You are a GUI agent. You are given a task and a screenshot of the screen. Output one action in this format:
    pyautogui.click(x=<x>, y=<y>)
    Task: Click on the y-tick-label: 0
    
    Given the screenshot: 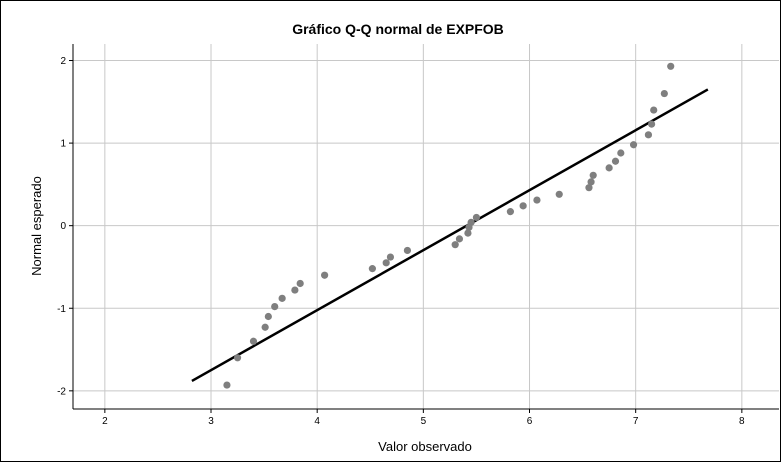 What is the action you would take?
    pyautogui.click(x=63, y=226)
    